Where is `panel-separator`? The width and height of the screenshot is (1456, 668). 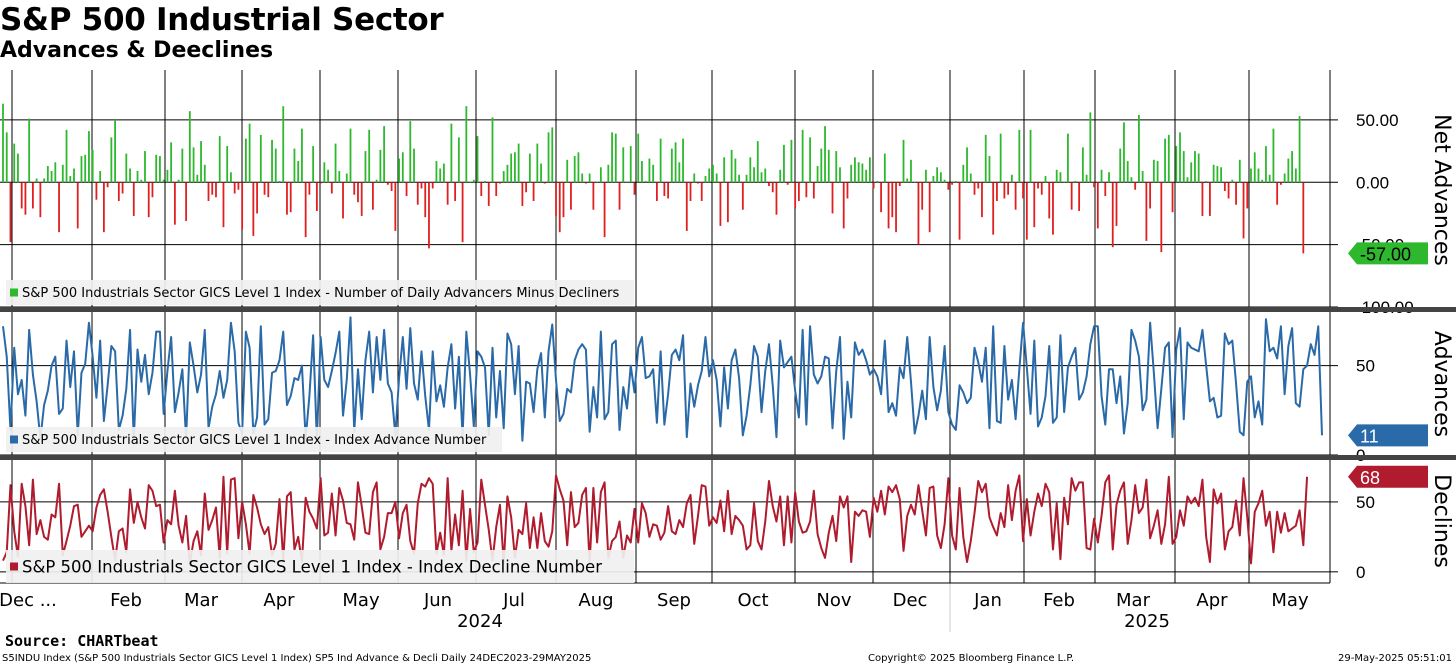
panel-separator is located at coordinates (728, 309).